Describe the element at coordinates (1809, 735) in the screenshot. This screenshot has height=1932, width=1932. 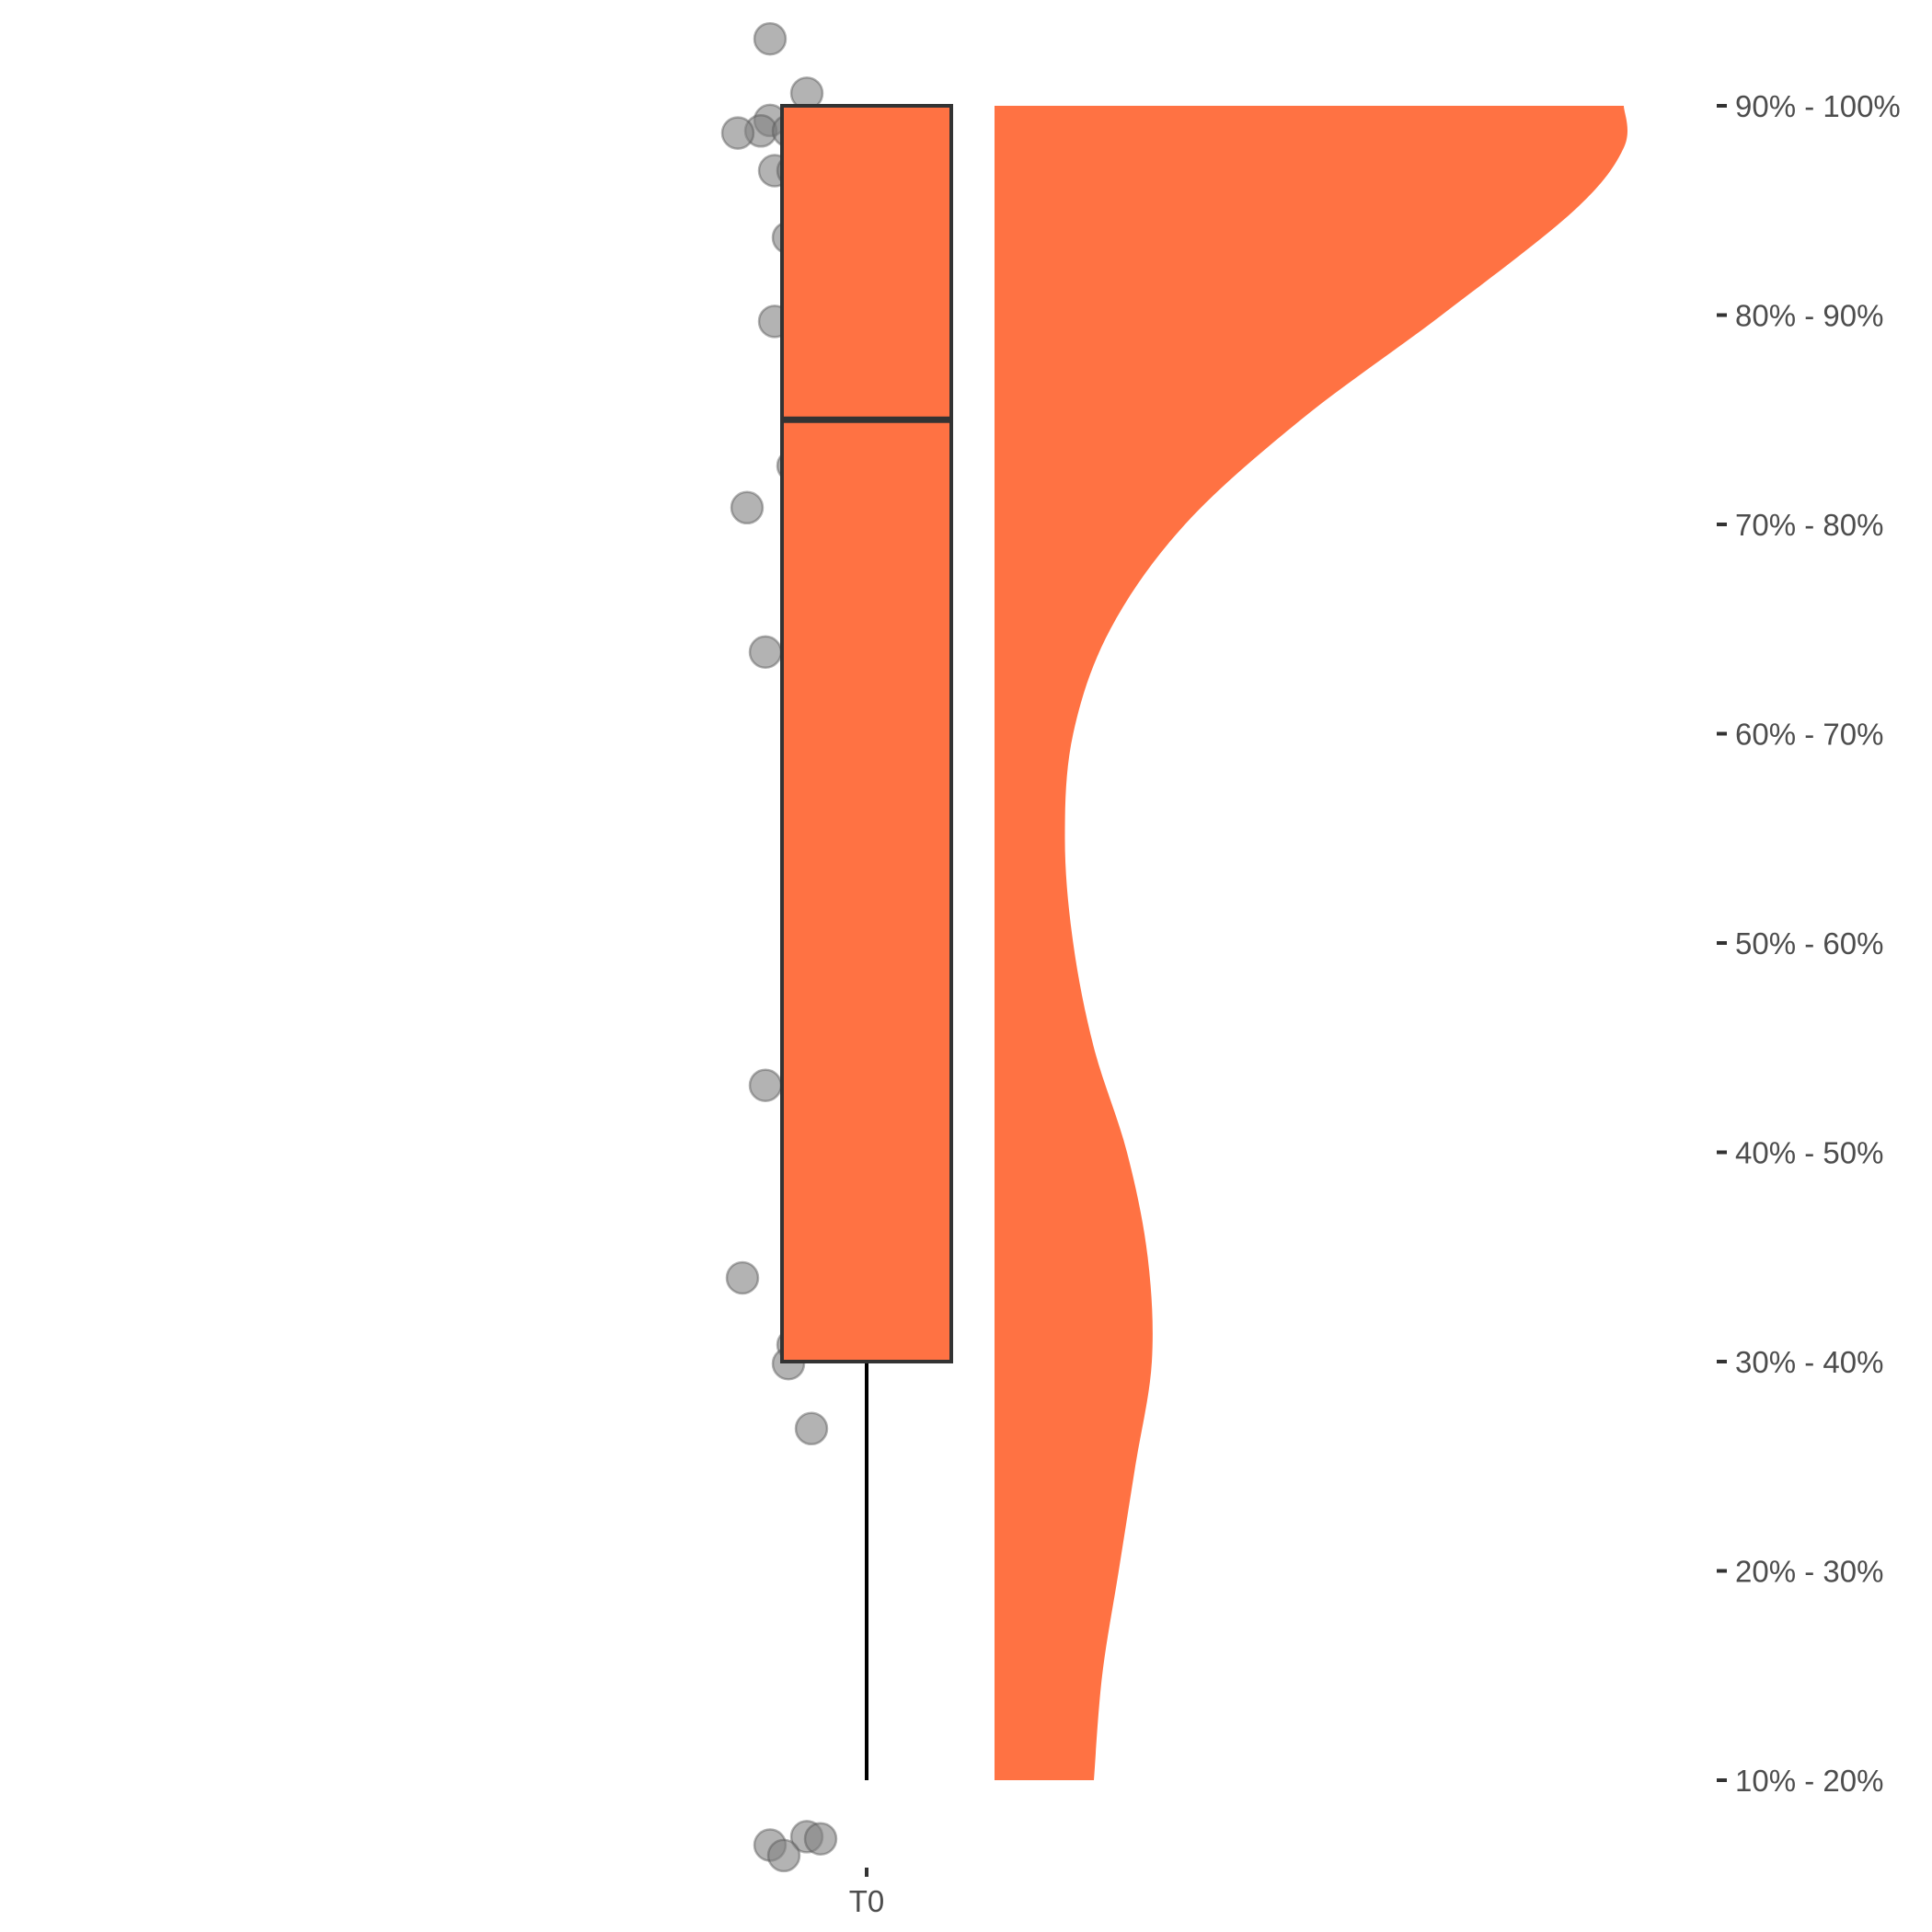
I see `y-tick-label: 60% - 70%` at that location.